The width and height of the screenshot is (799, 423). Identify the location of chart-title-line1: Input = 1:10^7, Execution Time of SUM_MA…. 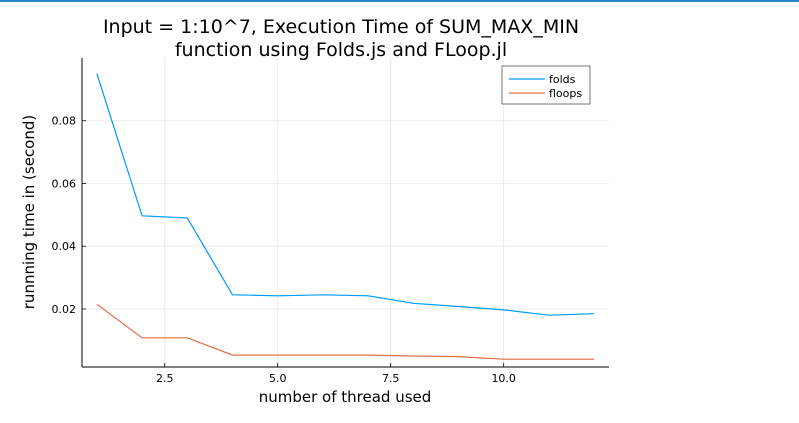
(341, 27).